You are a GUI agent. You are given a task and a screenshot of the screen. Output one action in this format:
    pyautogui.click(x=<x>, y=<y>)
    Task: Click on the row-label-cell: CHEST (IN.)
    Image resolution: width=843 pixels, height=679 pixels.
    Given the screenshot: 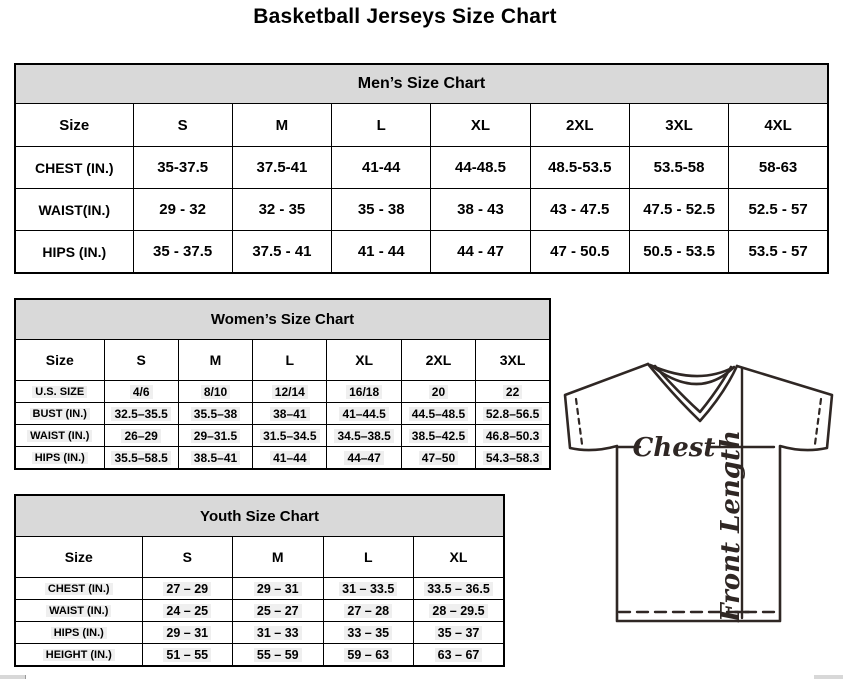 What is the action you would take?
    pyautogui.click(x=78, y=588)
    